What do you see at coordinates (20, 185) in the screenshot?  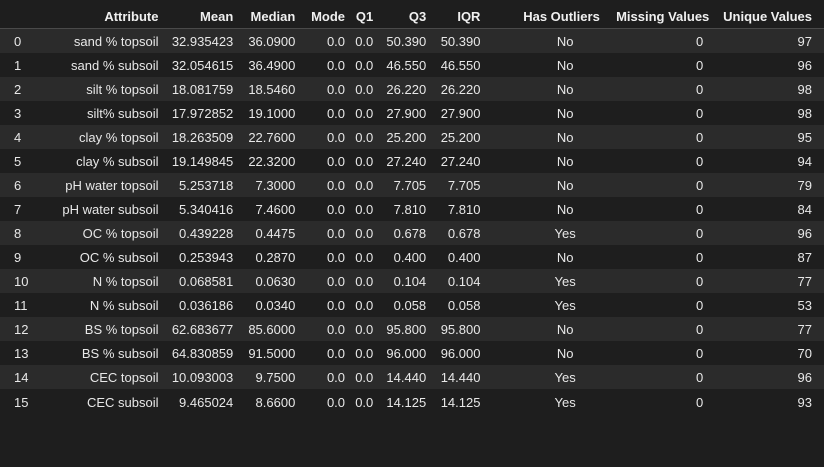 I see `row-index: 6` at bounding box center [20, 185].